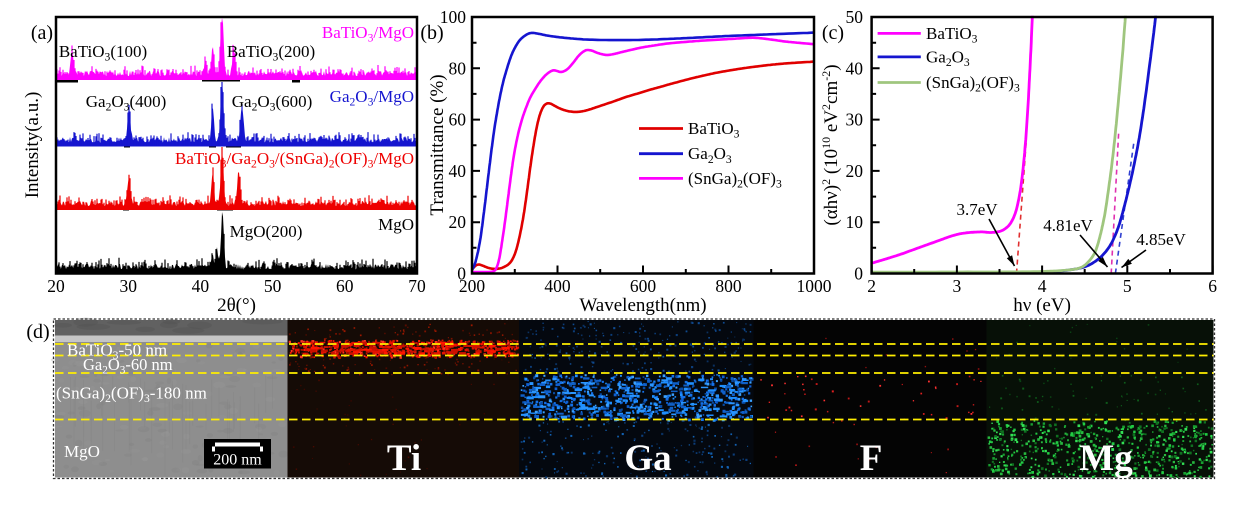 The width and height of the screenshot is (1256, 505). Describe the element at coordinates (103, 53) in the screenshot. I see `svg-text: BaTiO3​(100)` at that location.